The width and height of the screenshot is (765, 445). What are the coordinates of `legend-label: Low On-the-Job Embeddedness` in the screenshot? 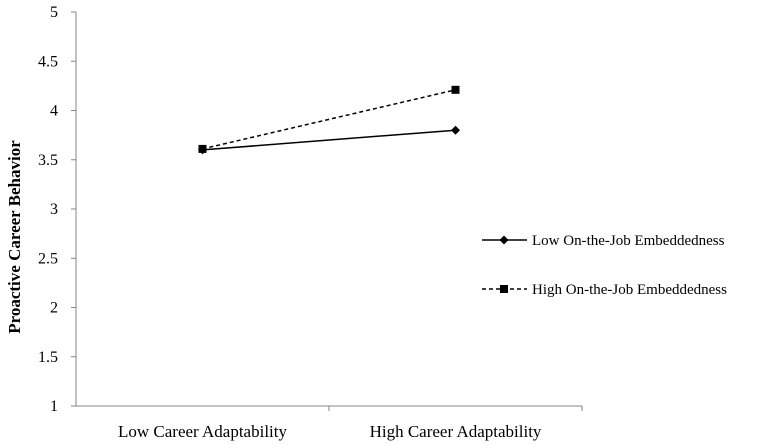 It's located at (628, 241).